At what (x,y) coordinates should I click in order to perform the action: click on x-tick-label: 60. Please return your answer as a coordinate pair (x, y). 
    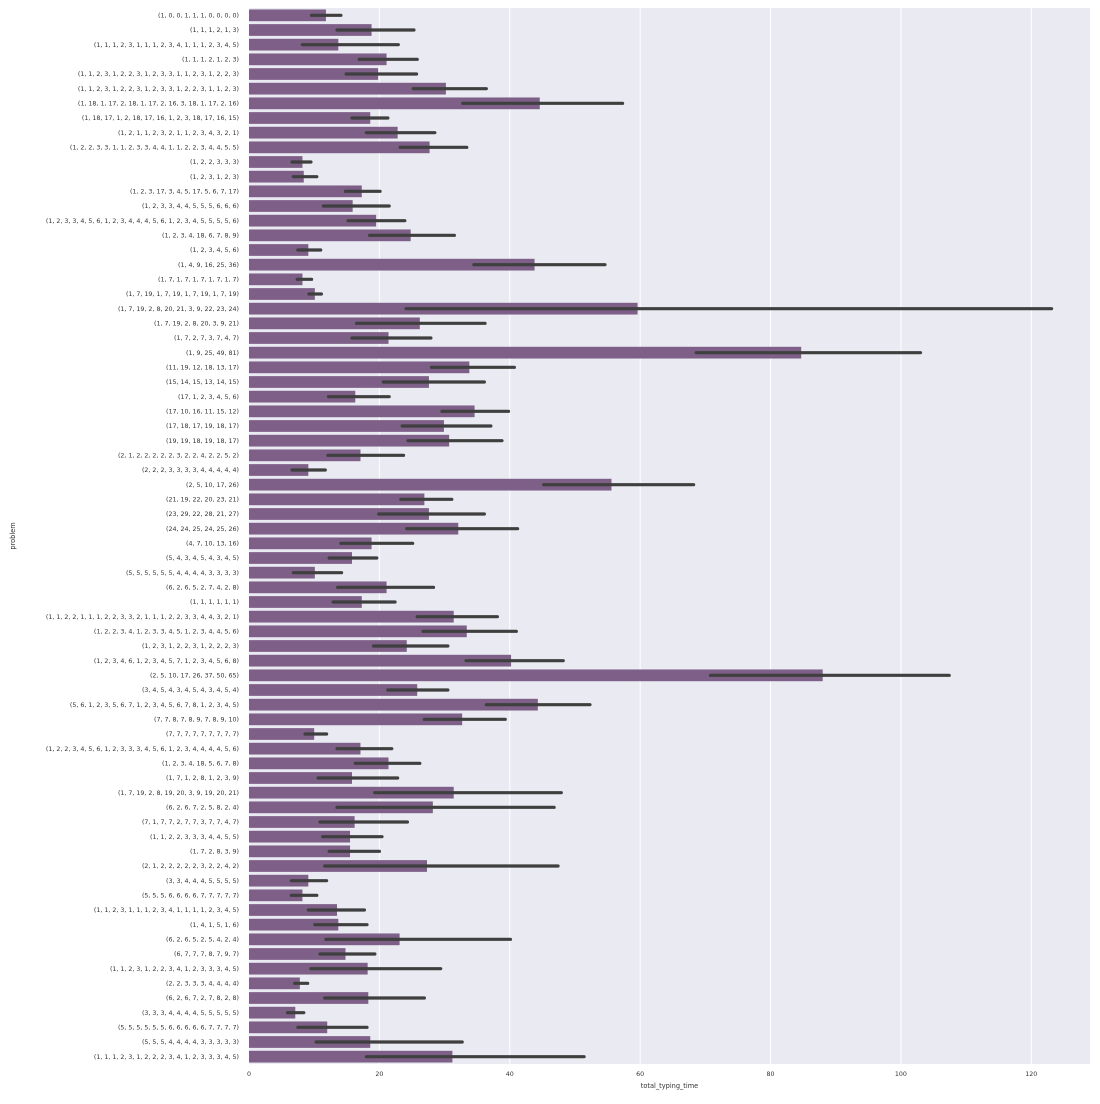
    Looking at the image, I should click on (640, 1074).